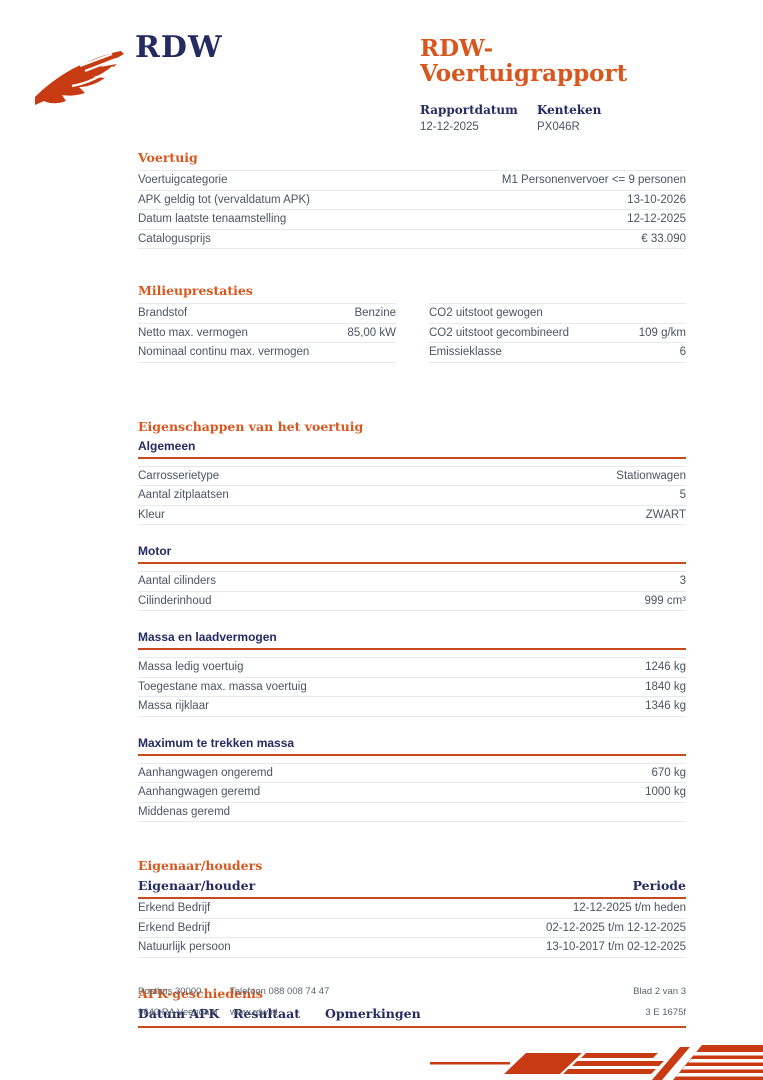  Describe the element at coordinates (665, 686) in the screenshot. I see `row-value: 1840 kg` at that location.